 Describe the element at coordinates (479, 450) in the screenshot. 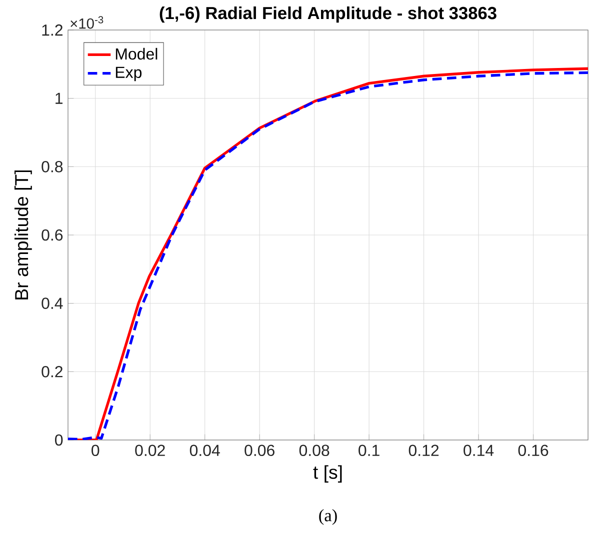

I see `x-tick-label: 0.14` at that location.